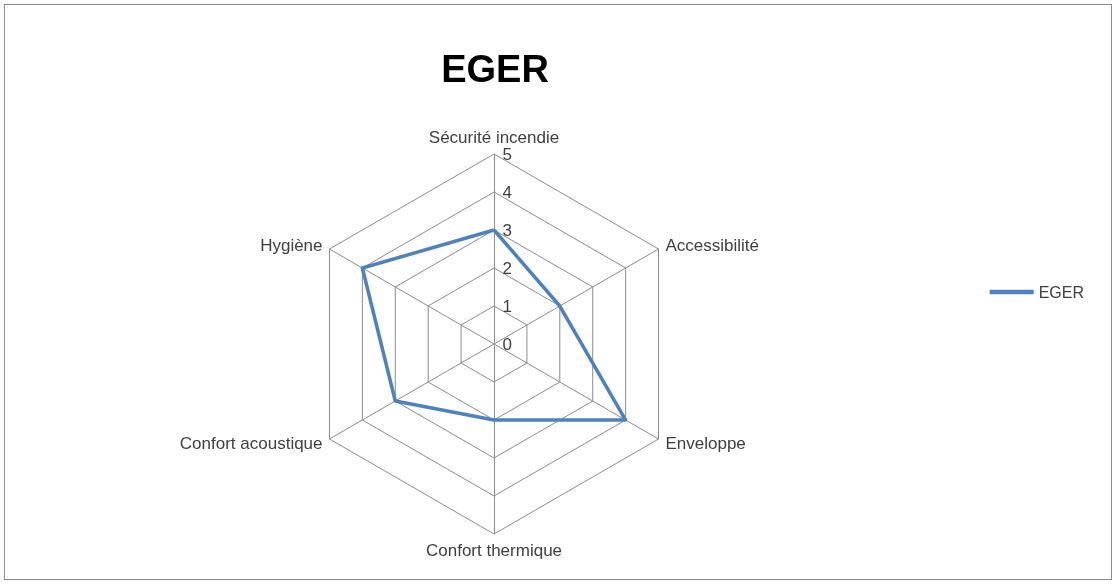 This screenshot has width=1118, height=586. I want to click on spoke-label: Hygiène, so click(291, 245).